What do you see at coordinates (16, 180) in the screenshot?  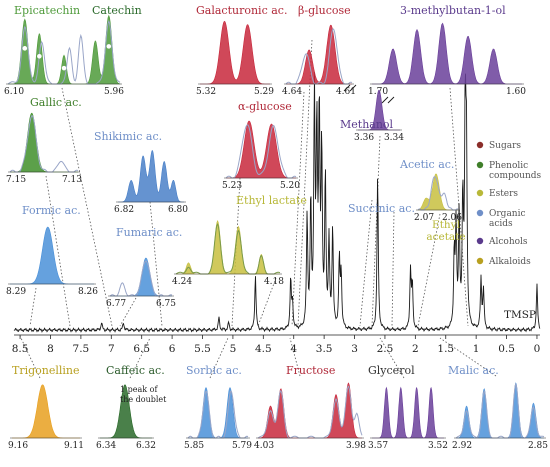 I see `inset-range-left: 7.15` at bounding box center [16, 180].